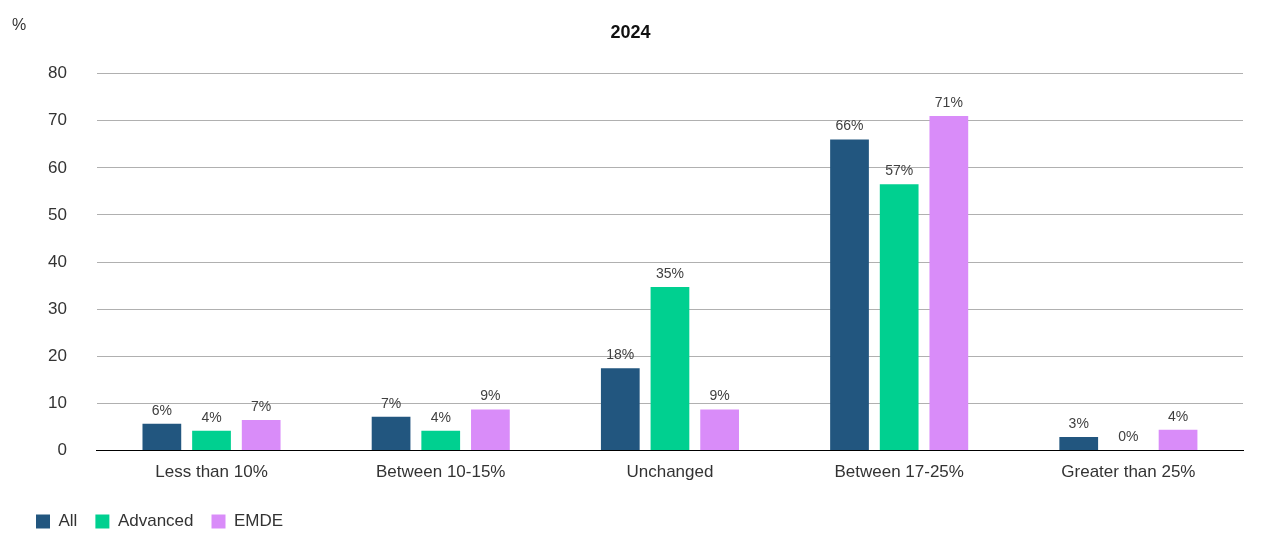 This screenshot has height=548, width=1261. I want to click on y-axis-title: %, so click(19, 25).